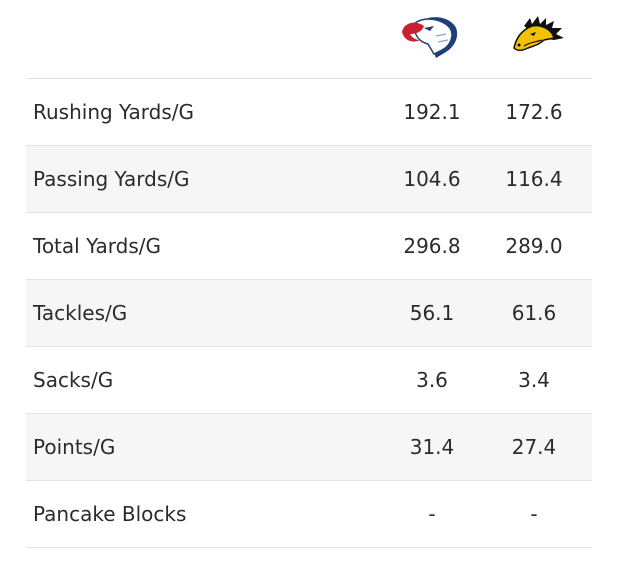  What do you see at coordinates (97, 246) in the screenshot?
I see `stat-label: Total Yards/G` at bounding box center [97, 246].